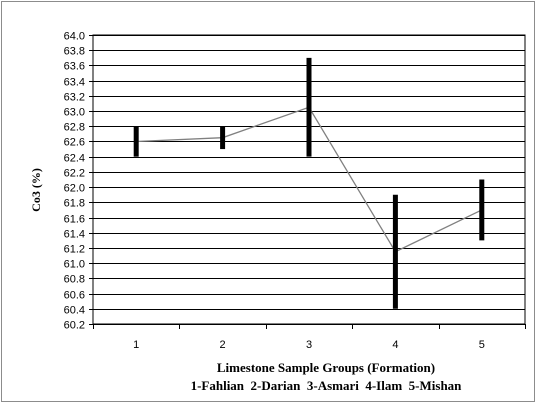  I want to click on x-tick-labels: 1 2 3 4 5, so click(309, 345).